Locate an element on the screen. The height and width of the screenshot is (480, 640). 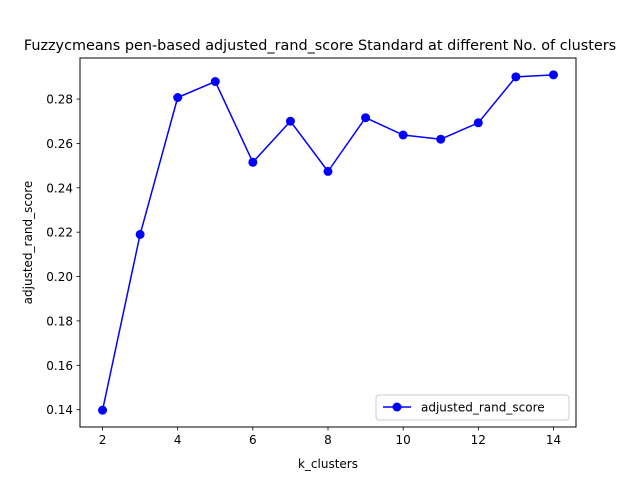
y-tick-label: 0.14 is located at coordinates (59, 410).